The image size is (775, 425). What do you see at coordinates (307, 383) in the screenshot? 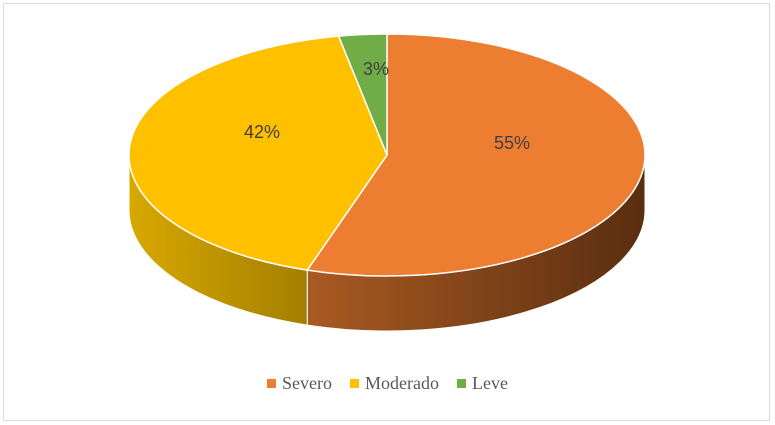
I see `legend-label-severo: Severo` at bounding box center [307, 383].